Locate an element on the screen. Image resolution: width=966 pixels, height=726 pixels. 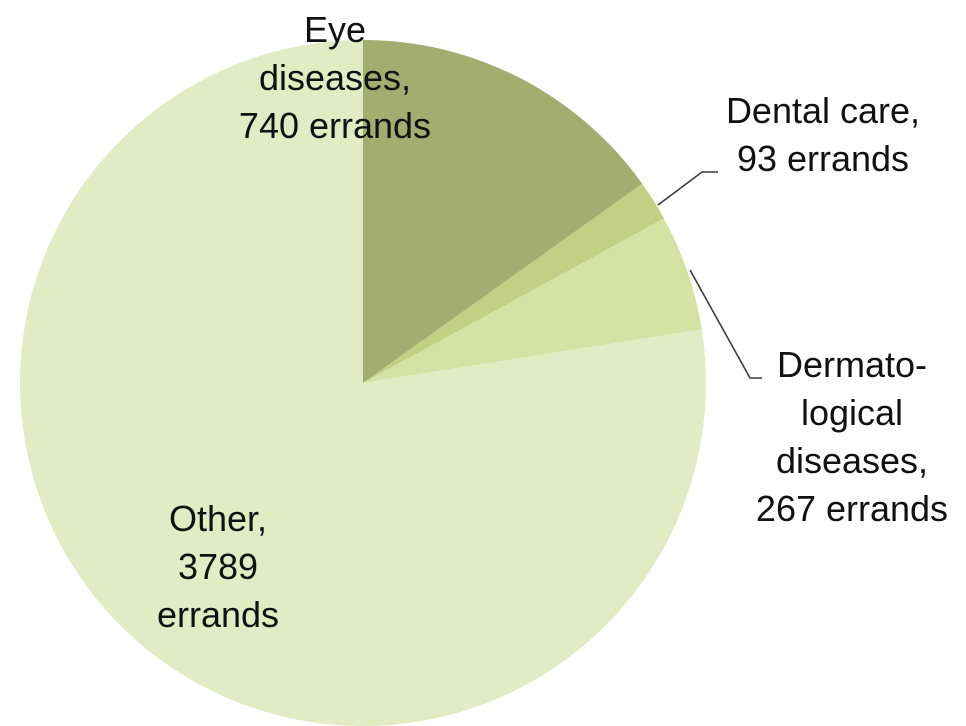
slice-label-line: Other, is located at coordinates (218, 518).